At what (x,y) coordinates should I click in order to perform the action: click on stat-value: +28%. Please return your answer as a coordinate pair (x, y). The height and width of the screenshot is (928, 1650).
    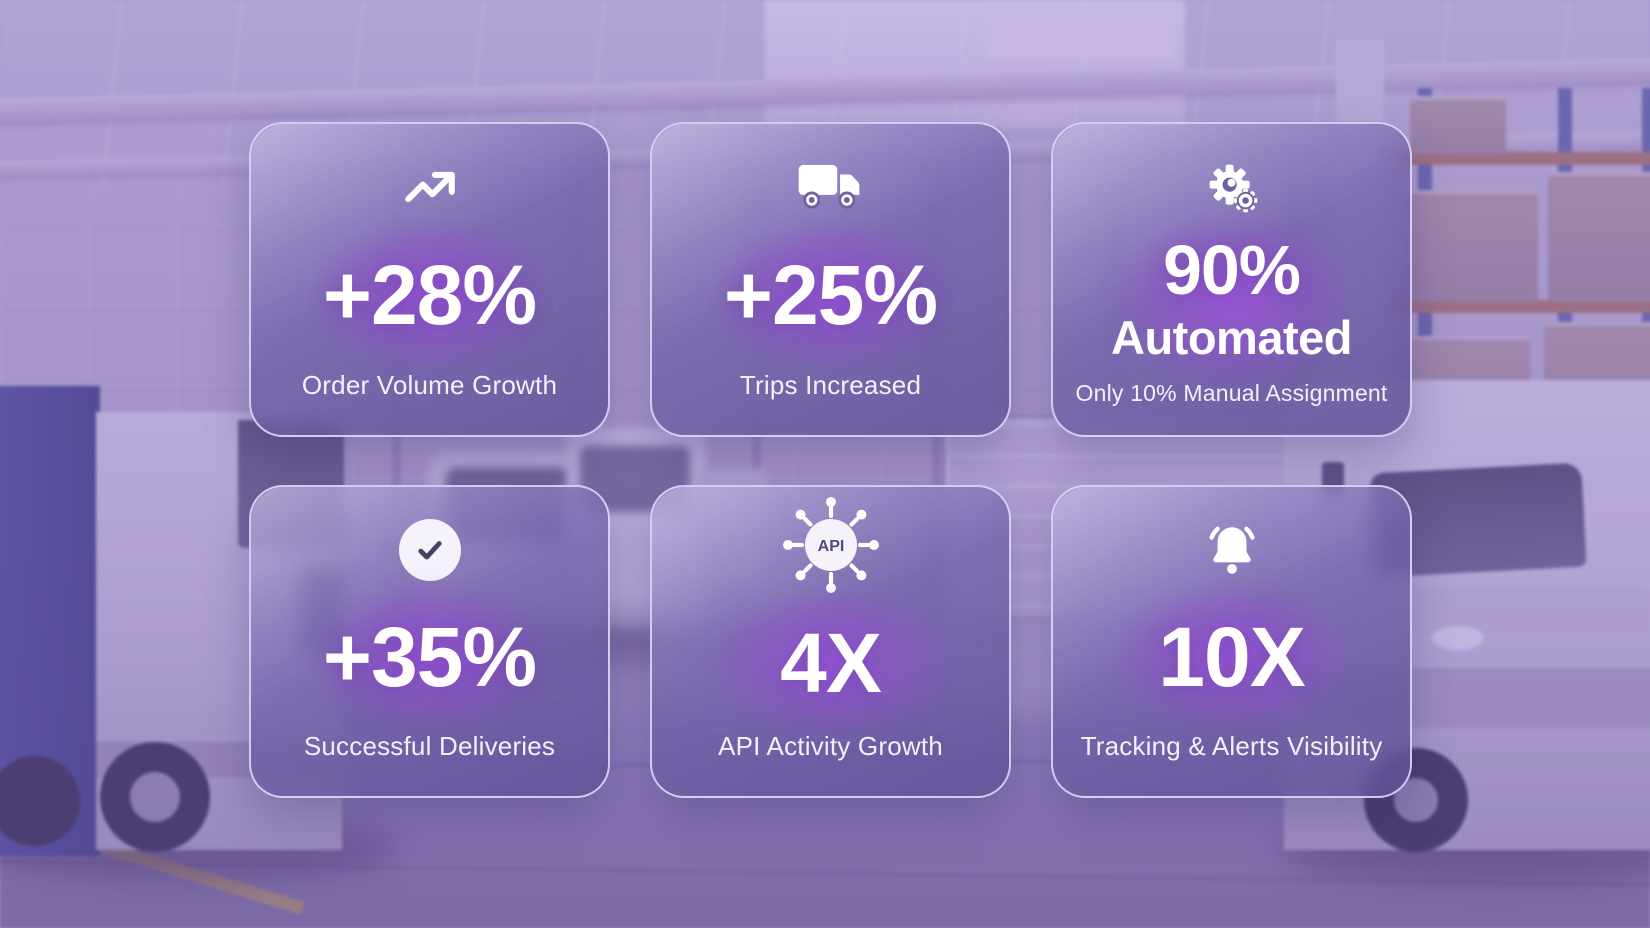
    Looking at the image, I should click on (429, 295).